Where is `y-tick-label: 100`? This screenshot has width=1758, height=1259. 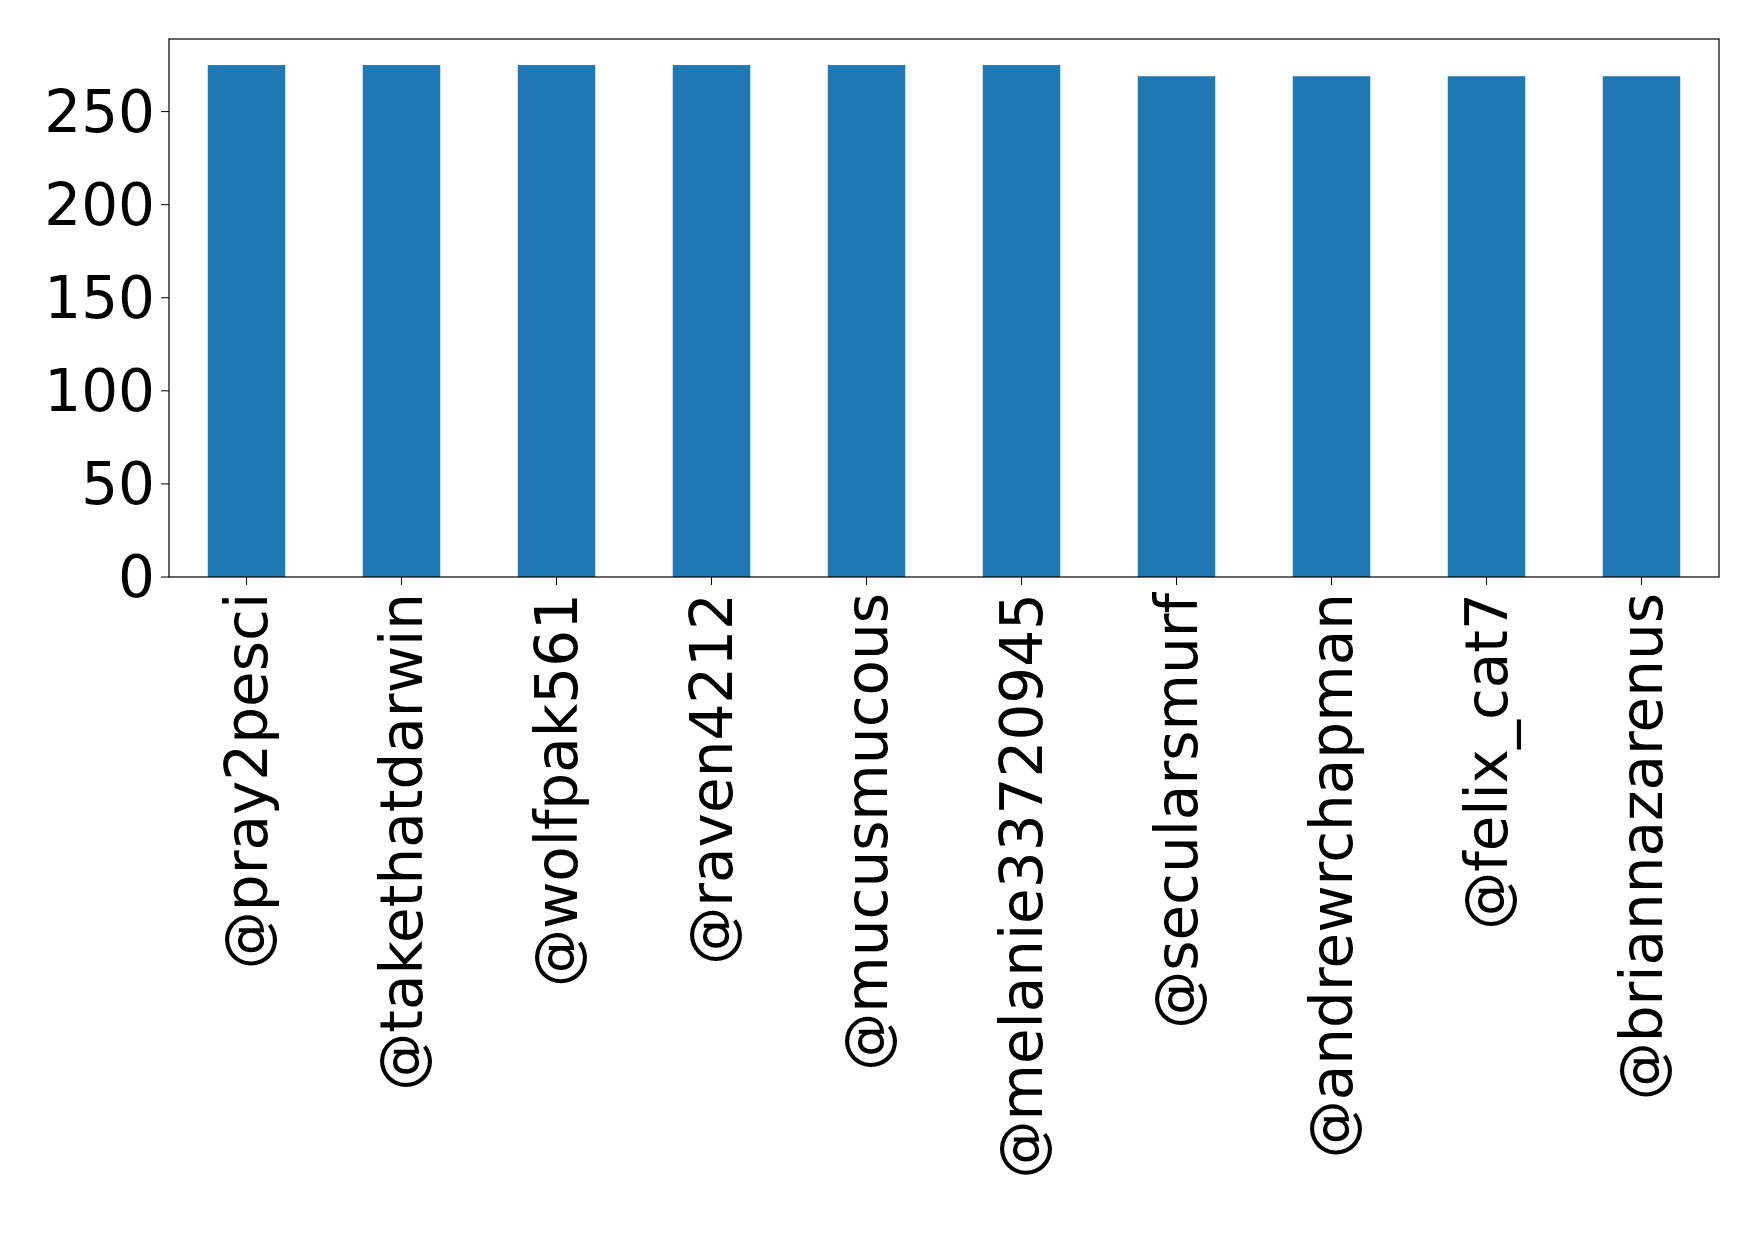 y-tick-label: 100 is located at coordinates (99, 391).